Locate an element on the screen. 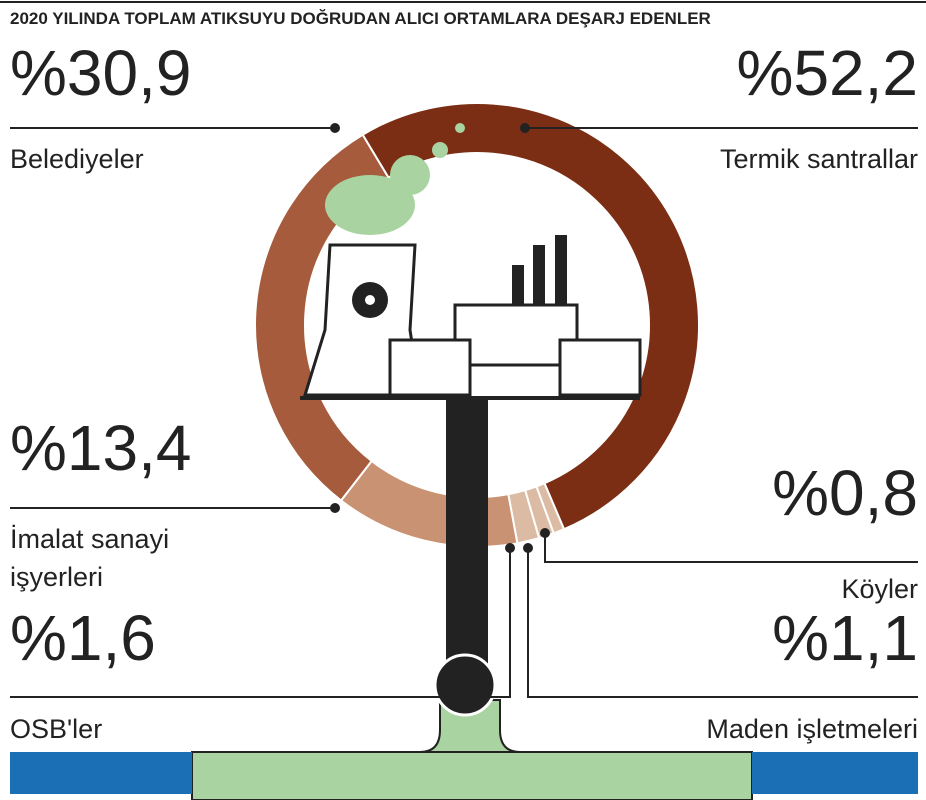  value-label: %13,4 is located at coordinates (100, 448).